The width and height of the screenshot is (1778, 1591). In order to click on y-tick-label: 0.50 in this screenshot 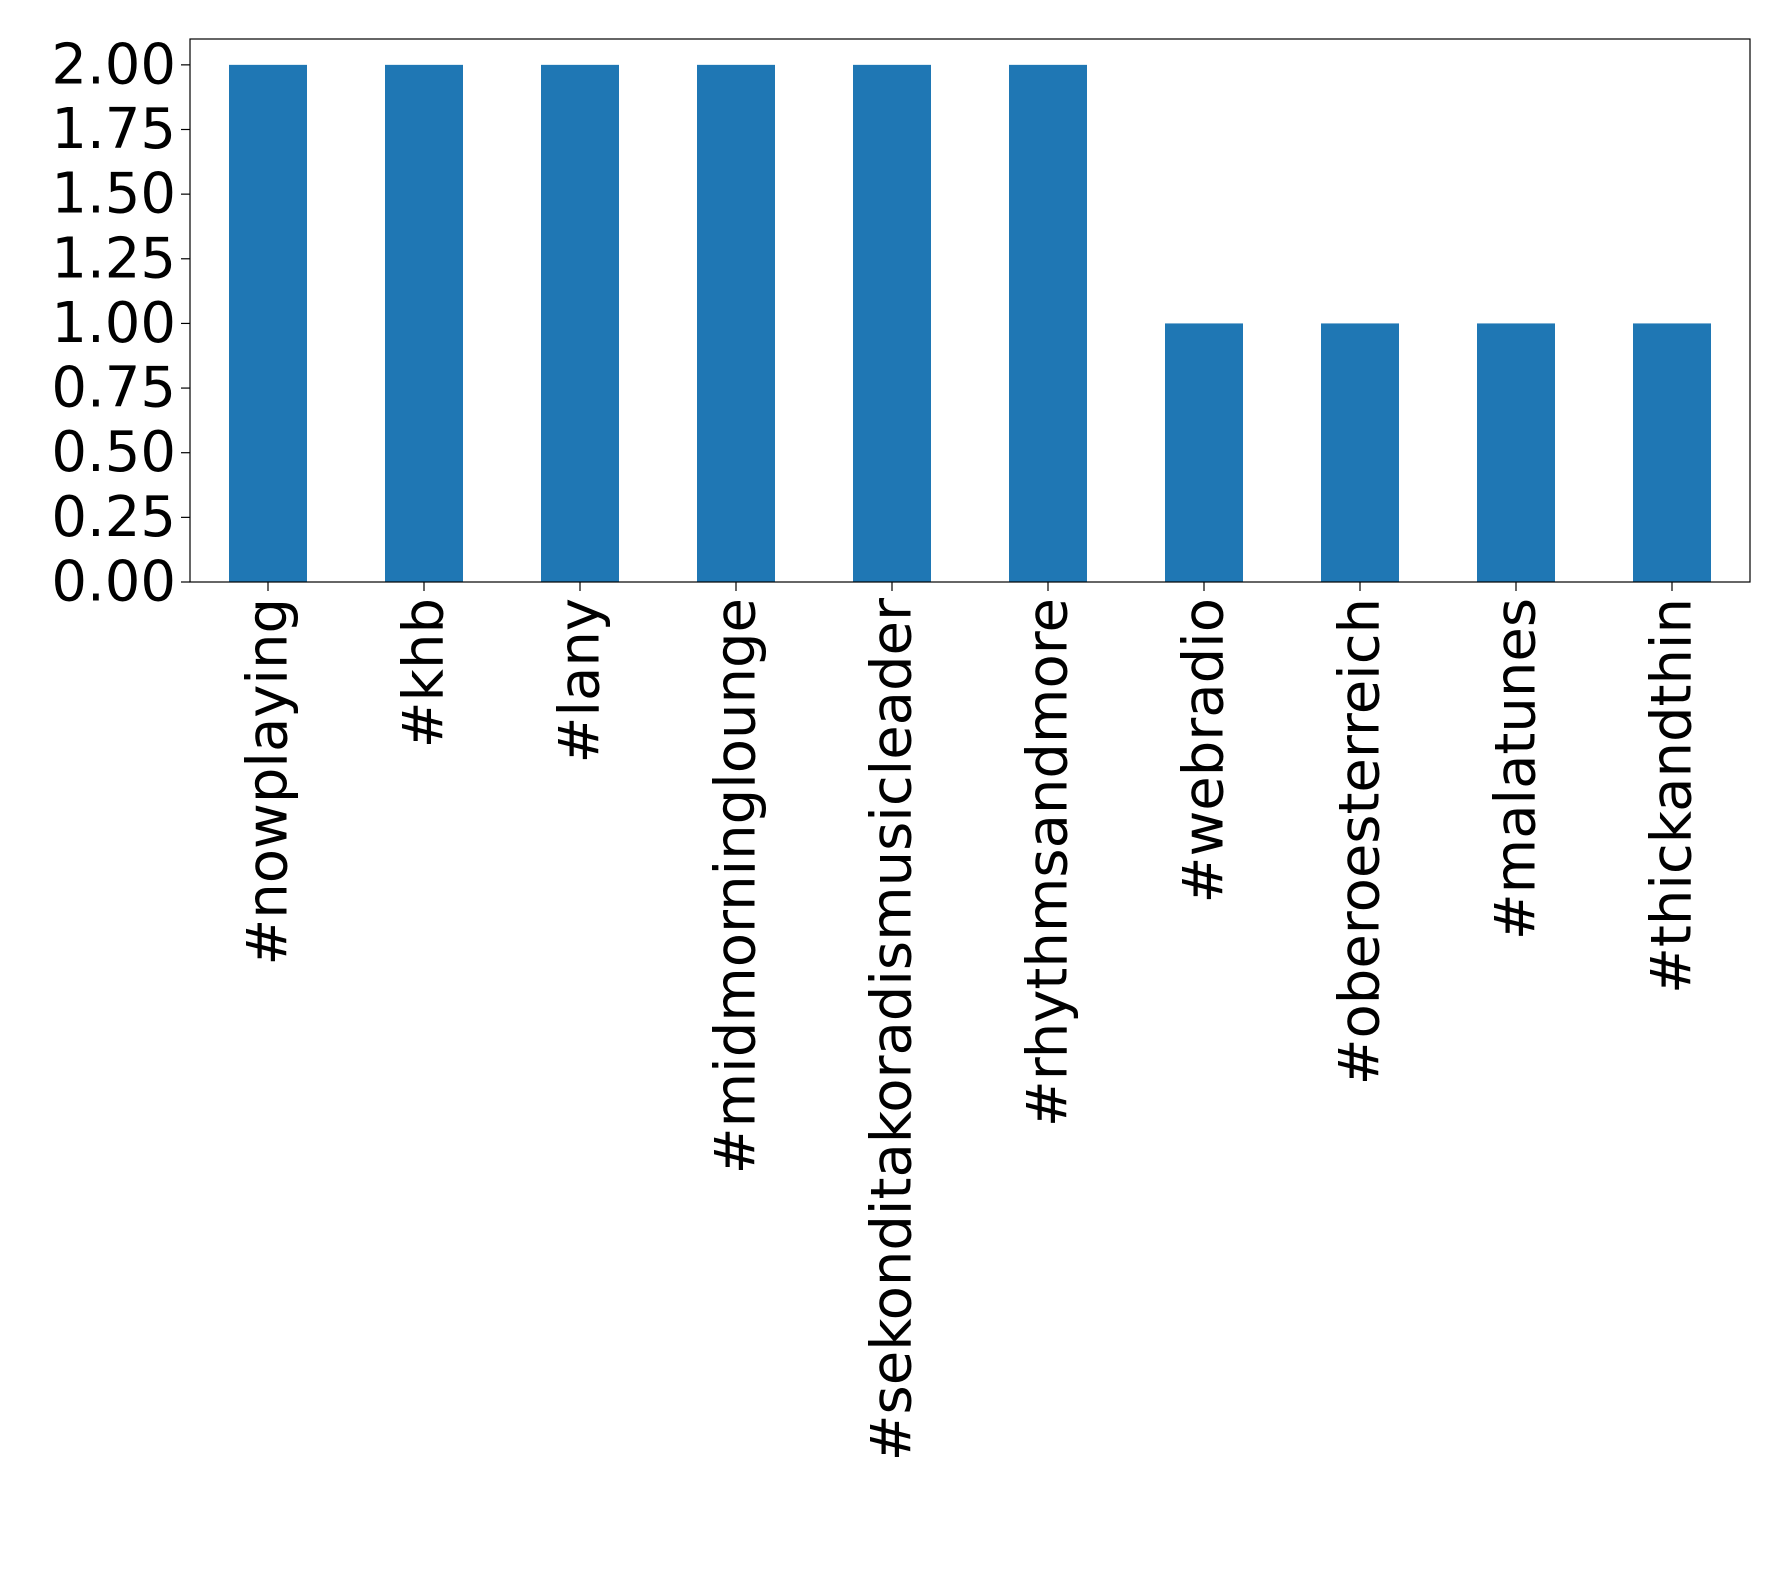, I will do `click(113, 452)`.